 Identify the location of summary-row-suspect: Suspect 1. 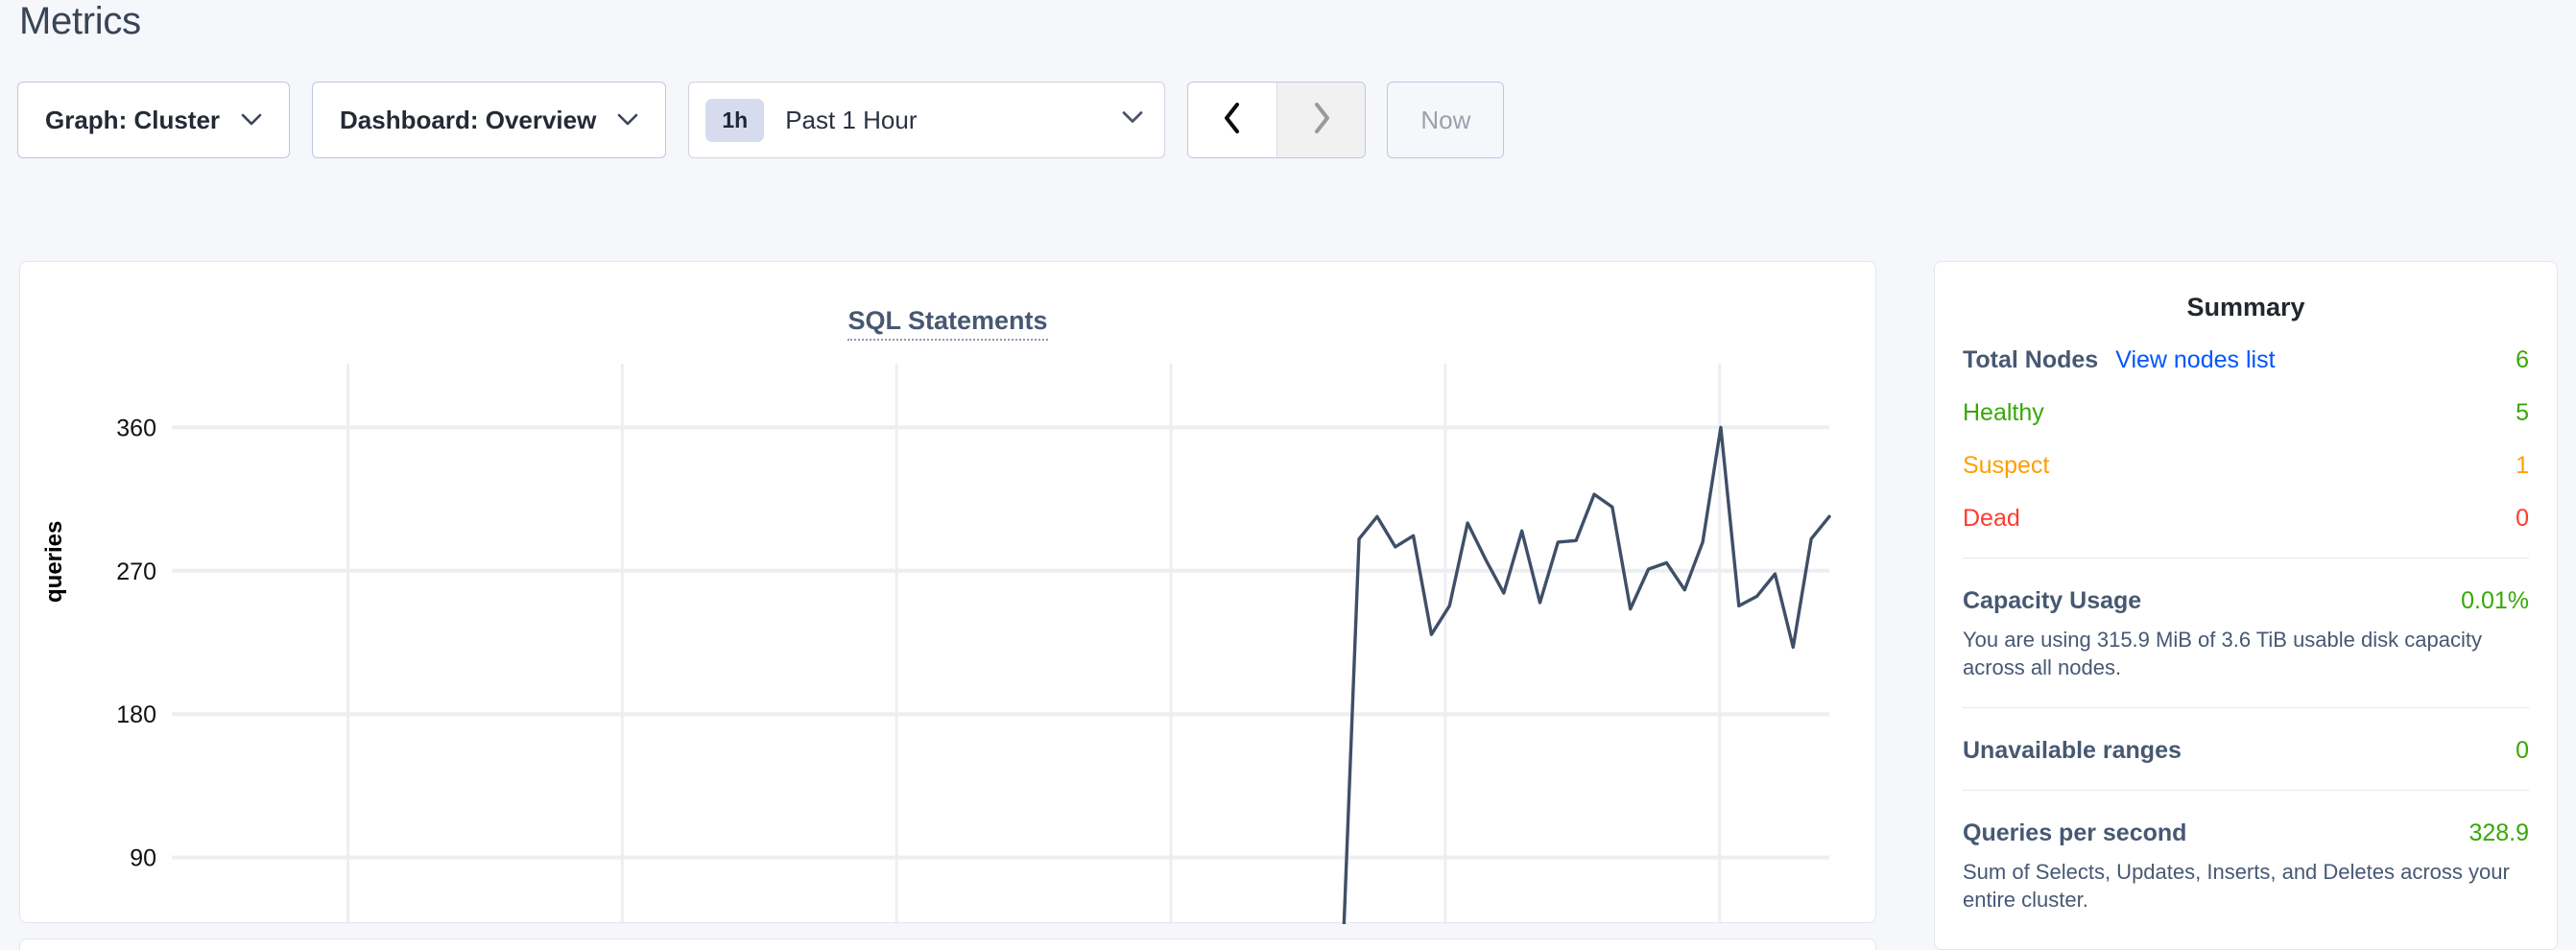
(2246, 466).